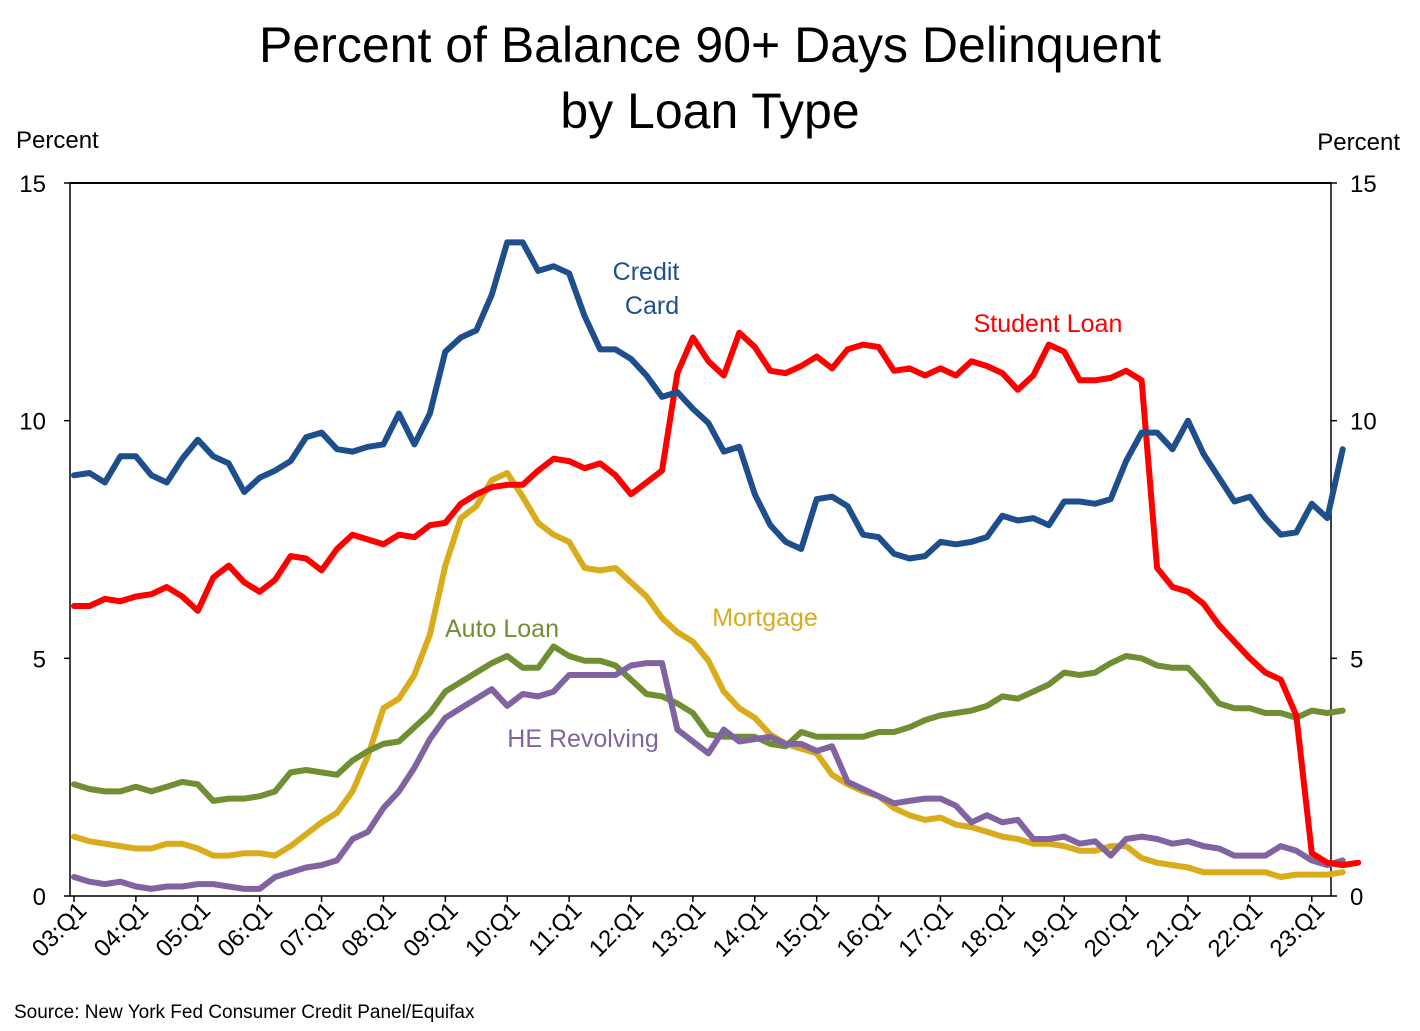 The image size is (1420, 1031). I want to click on x-tick-label: 19:Q1, so click(1049, 929).